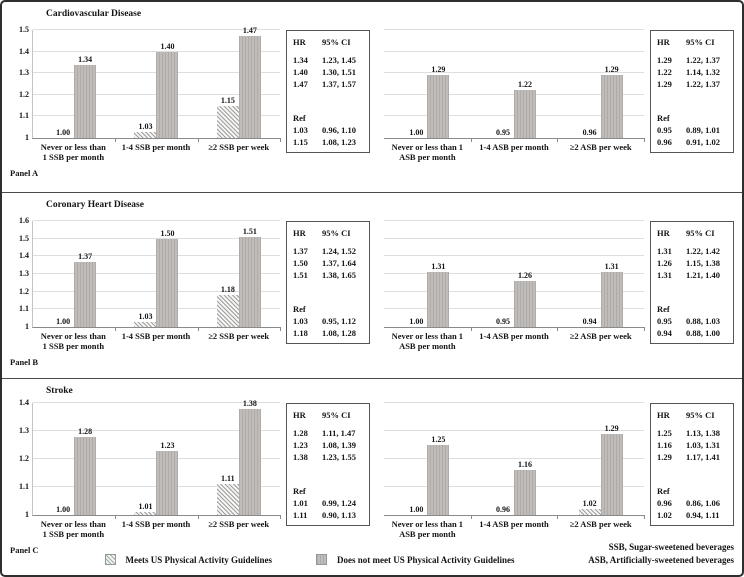 This screenshot has width=744, height=577. Describe the element at coordinates (24, 238) in the screenshot. I see `y-tick-label: 1.5` at that location.